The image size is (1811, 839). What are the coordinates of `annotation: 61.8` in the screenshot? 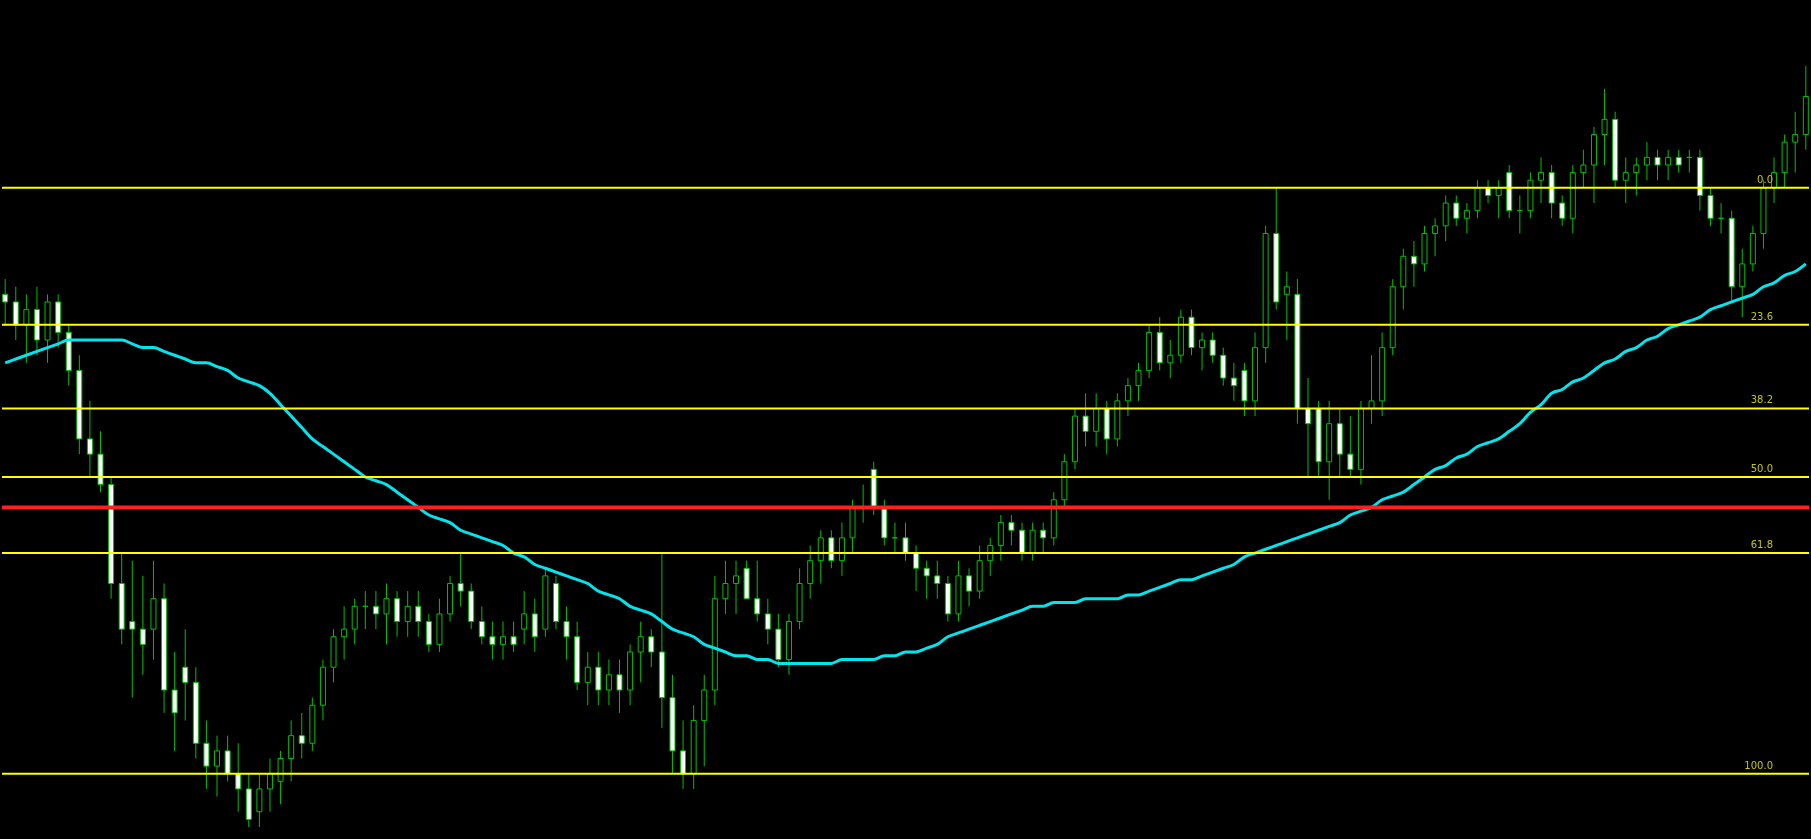 It's located at (1761, 545).